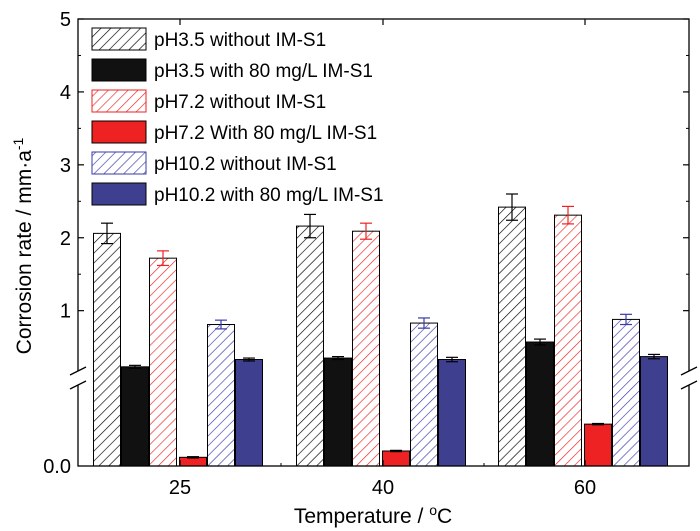  What do you see at coordinates (265, 133) in the screenshot?
I see `legend-label-4: pH7.2 With 80 mg/L IM-S1` at bounding box center [265, 133].